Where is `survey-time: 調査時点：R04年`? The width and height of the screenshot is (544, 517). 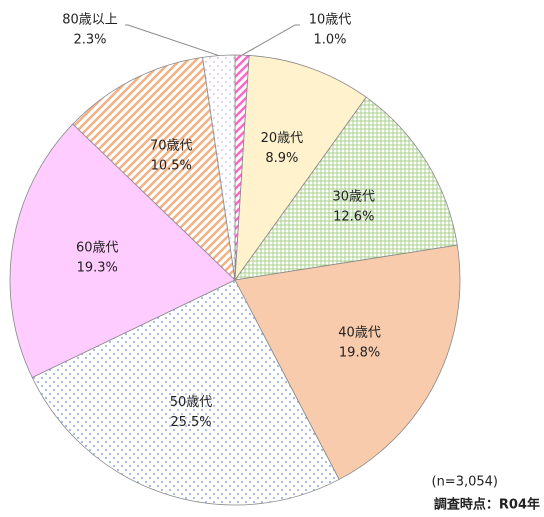
survey-time: 調査時点：R04年 is located at coordinates (487, 505).